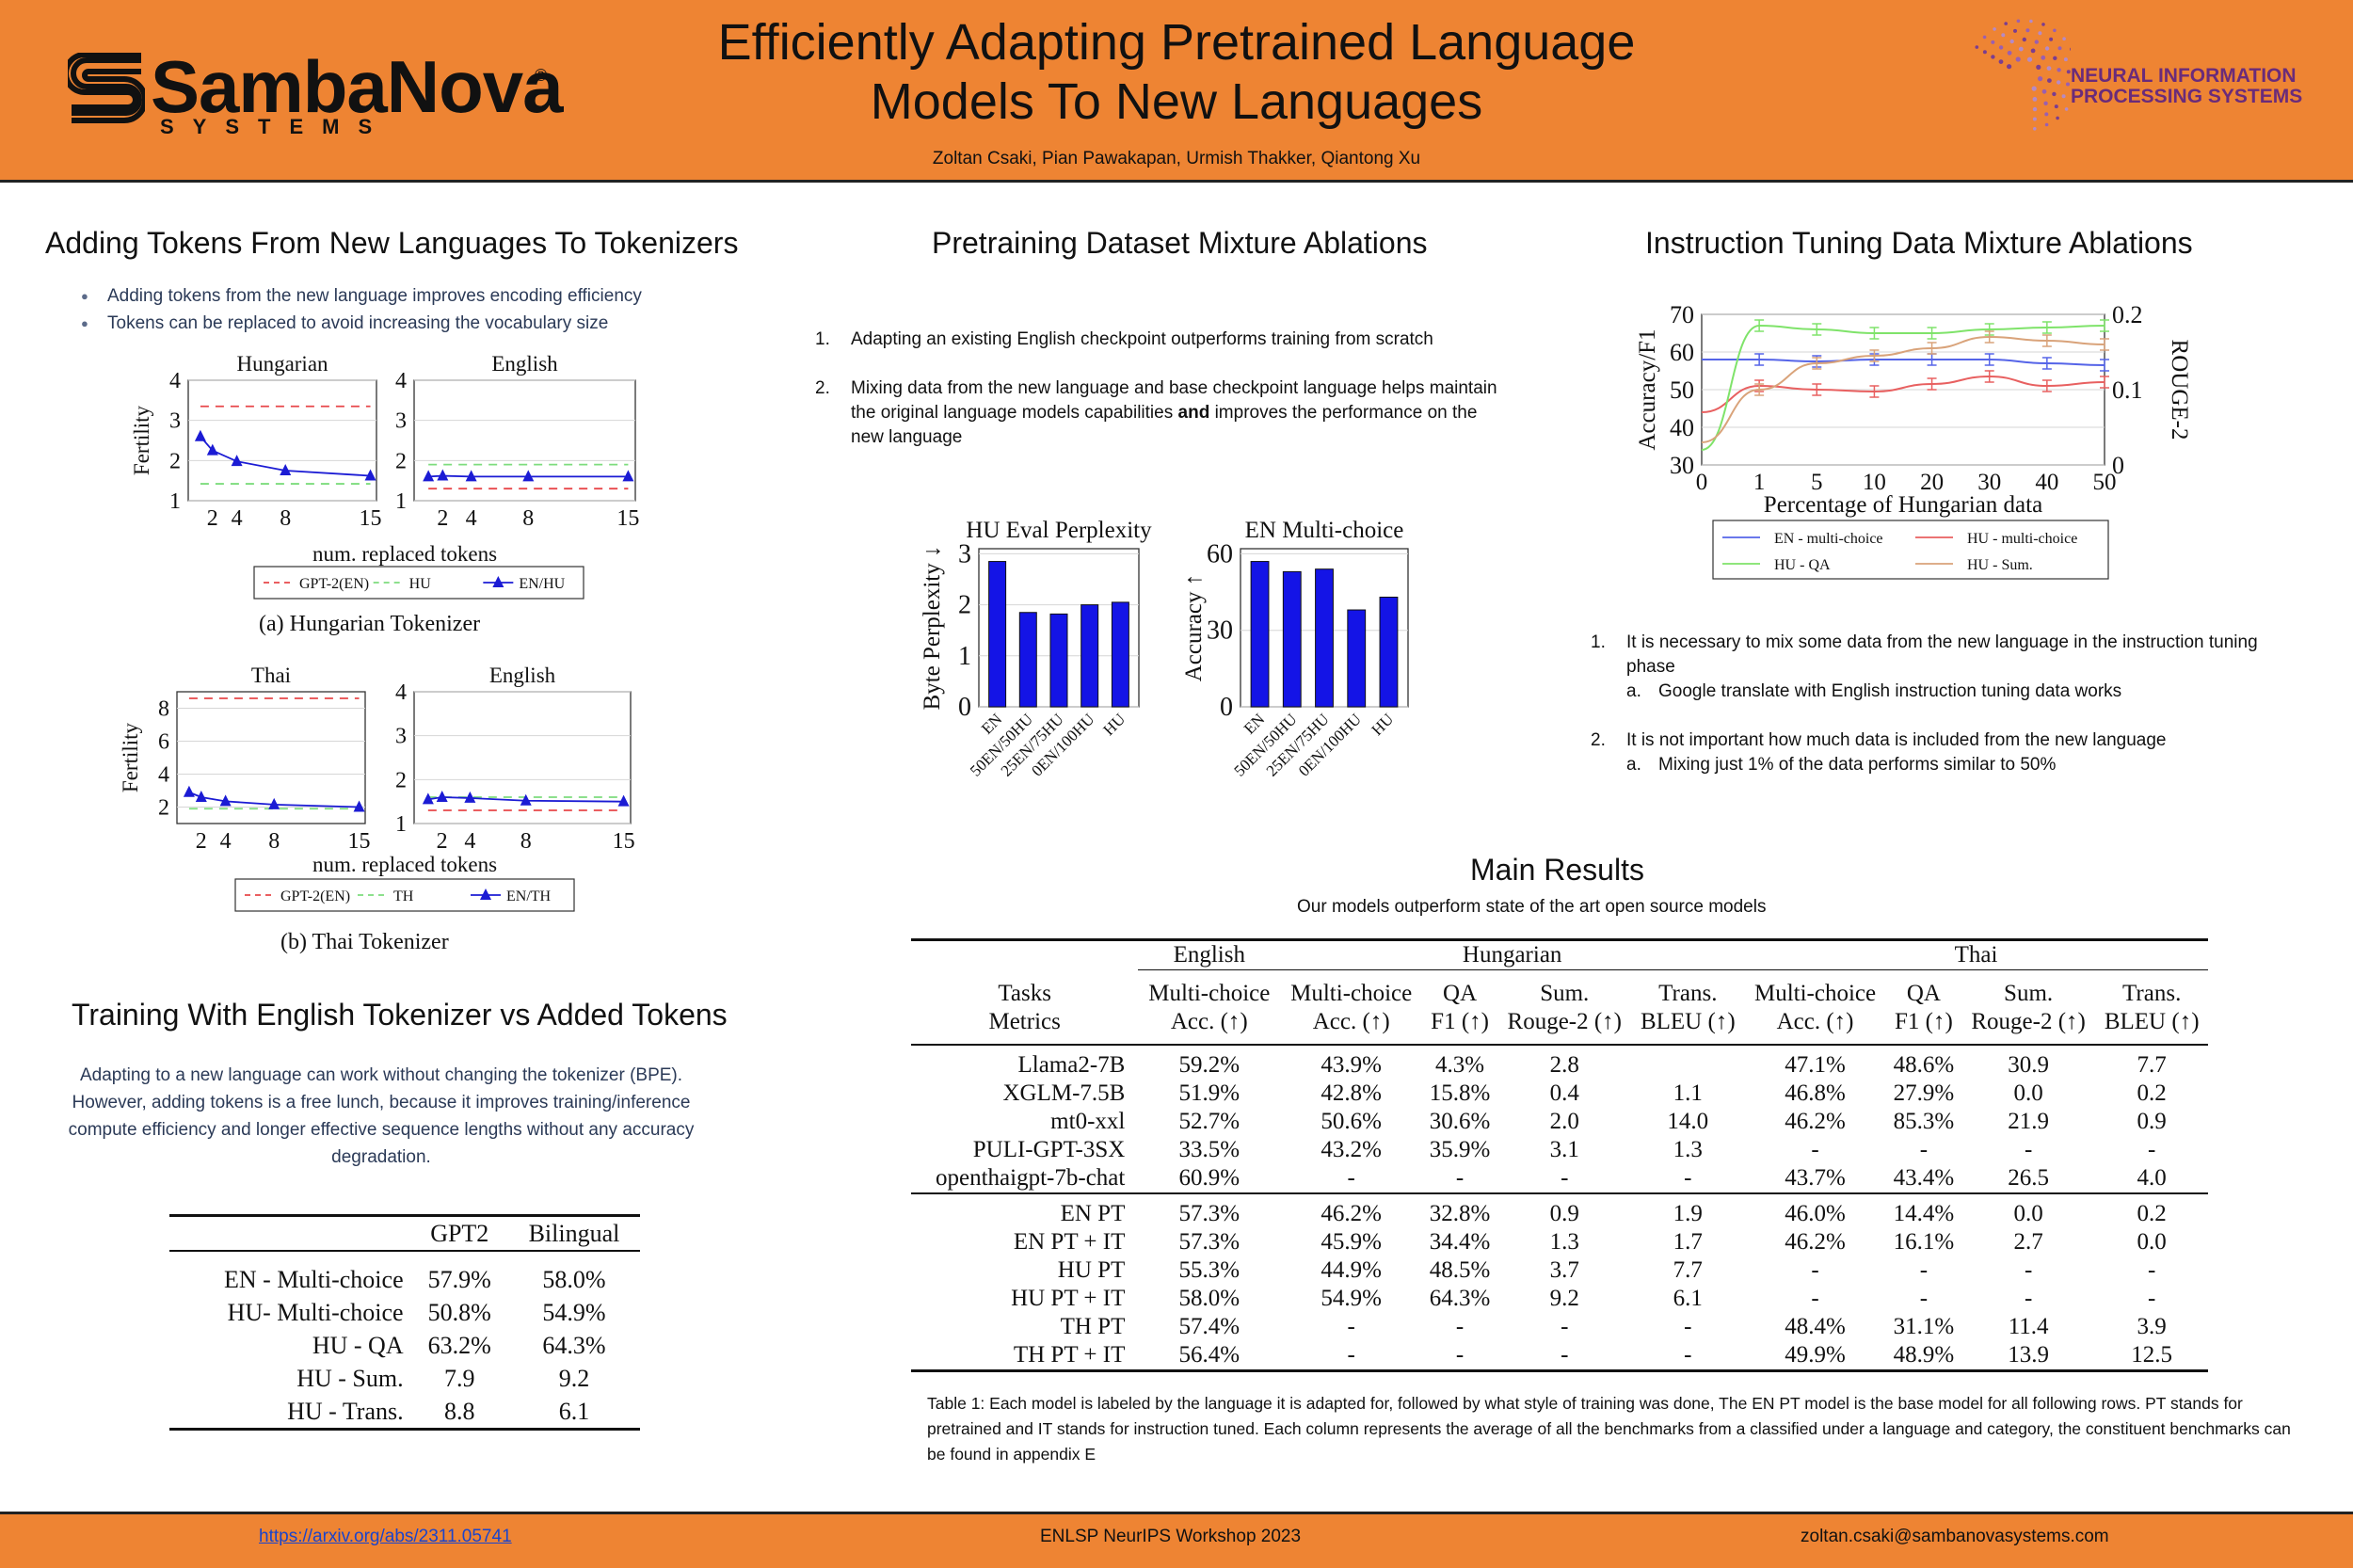 The width and height of the screenshot is (2353, 1568). Describe the element at coordinates (1209, 1149) in the screenshot. I see `table-cell: 33.5%` at that location.